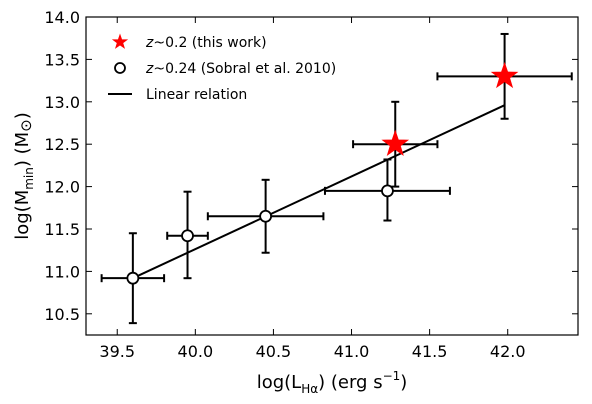 This screenshot has width=592, height=404. I want to click on legend-label-this-work: z~0.2 (this work), so click(206, 43).